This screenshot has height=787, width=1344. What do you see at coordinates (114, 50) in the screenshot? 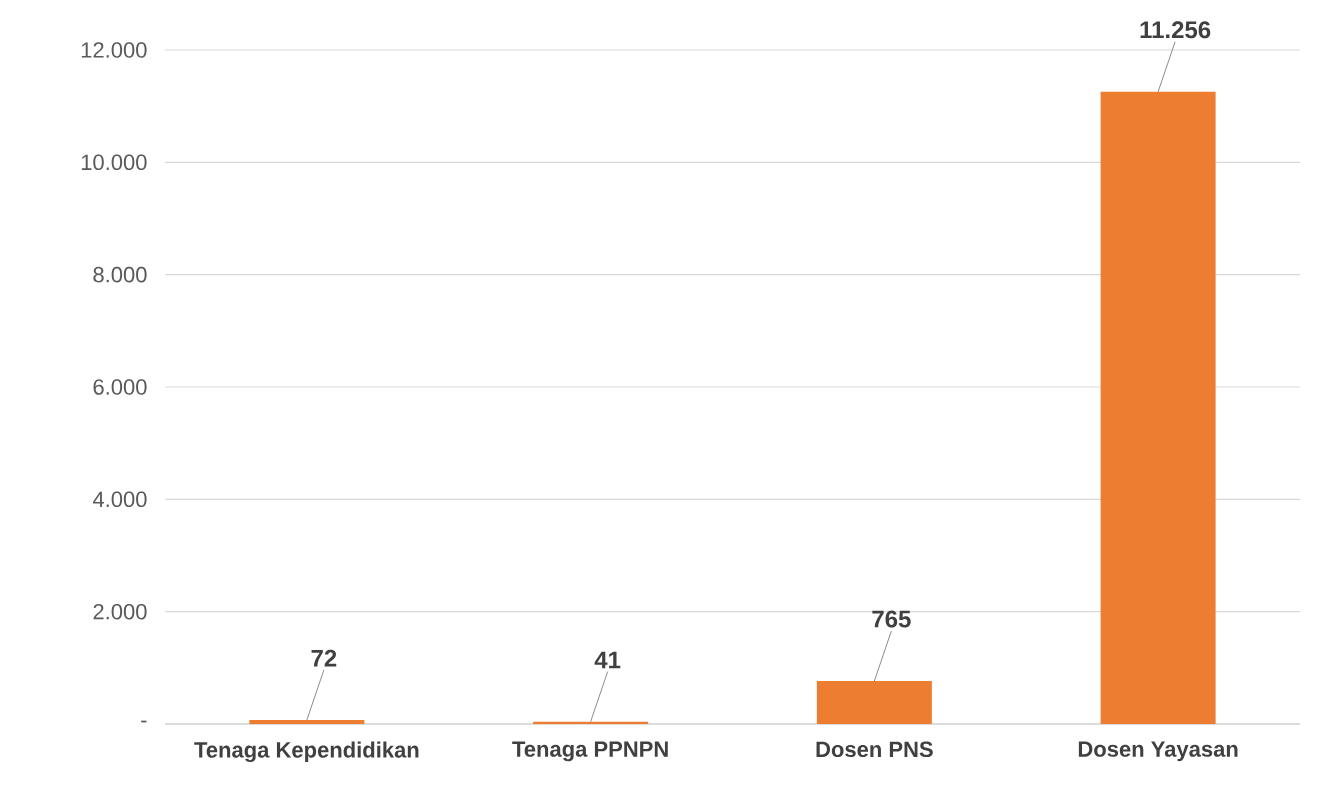
I see `y-tick-label: 12.000` at bounding box center [114, 50].